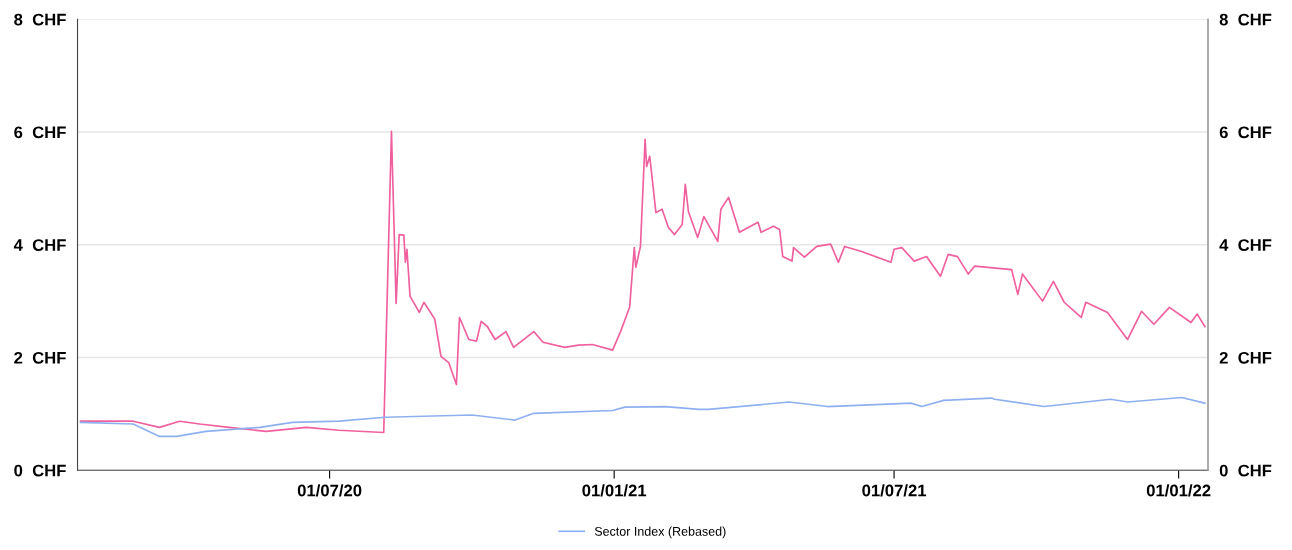  I want to click on y2-tick-label: 2 CHF, so click(1245, 357).